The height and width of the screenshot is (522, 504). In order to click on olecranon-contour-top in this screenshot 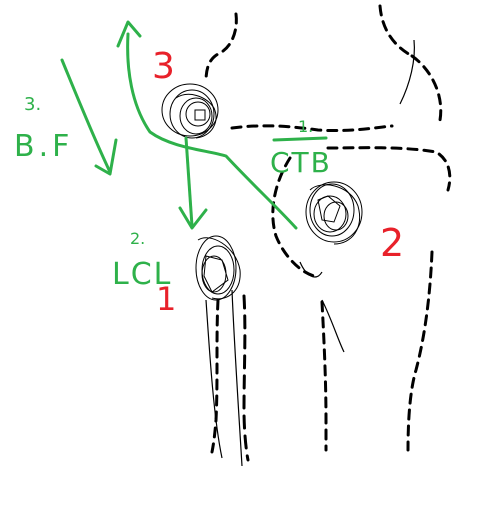, I will do `click(312, 128)`.